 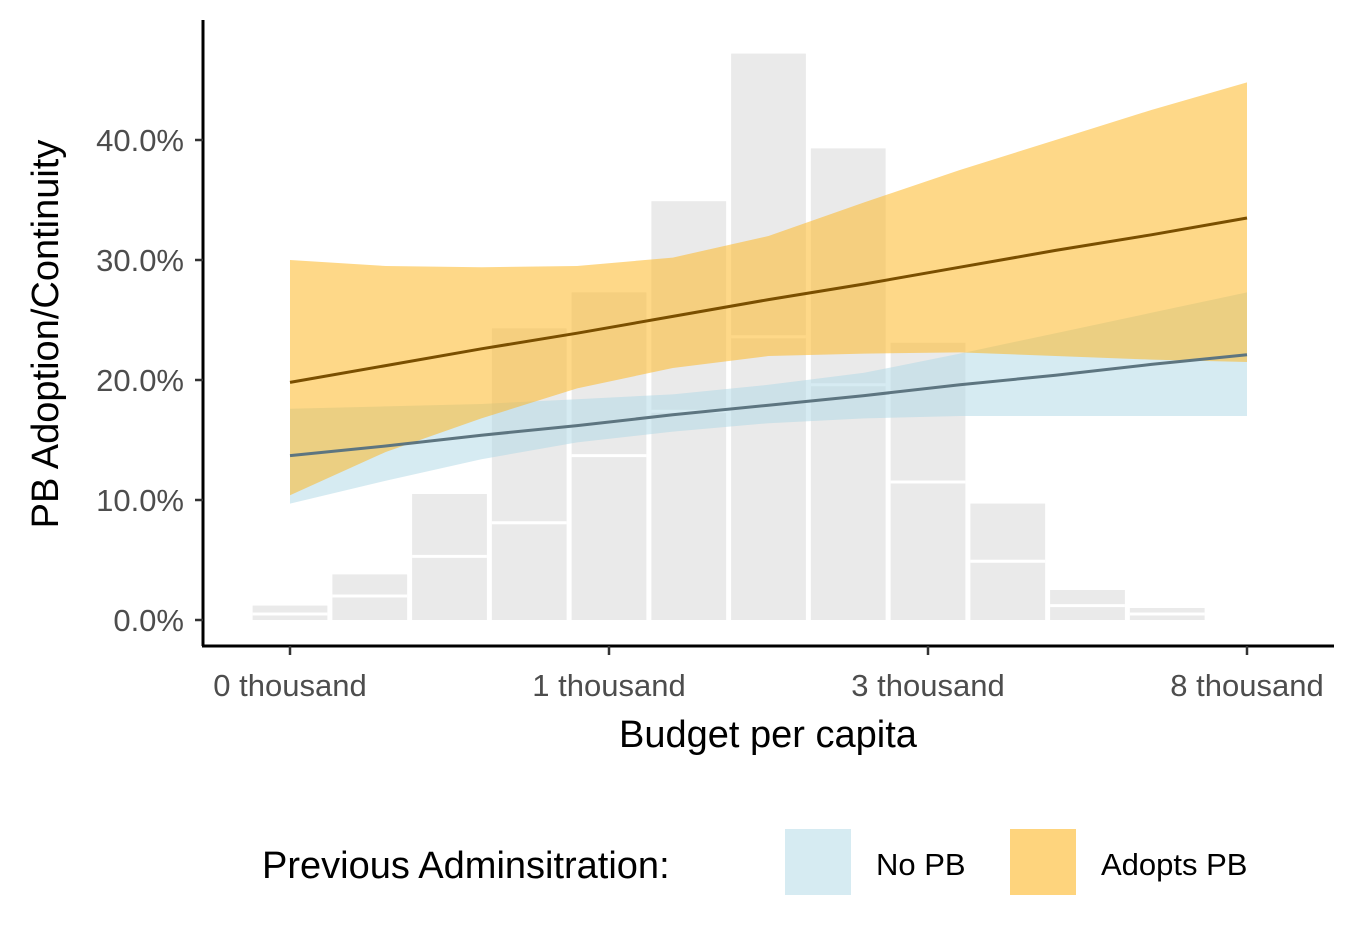 What do you see at coordinates (768, 405) in the screenshot?
I see `fit-line-no-pb` at bounding box center [768, 405].